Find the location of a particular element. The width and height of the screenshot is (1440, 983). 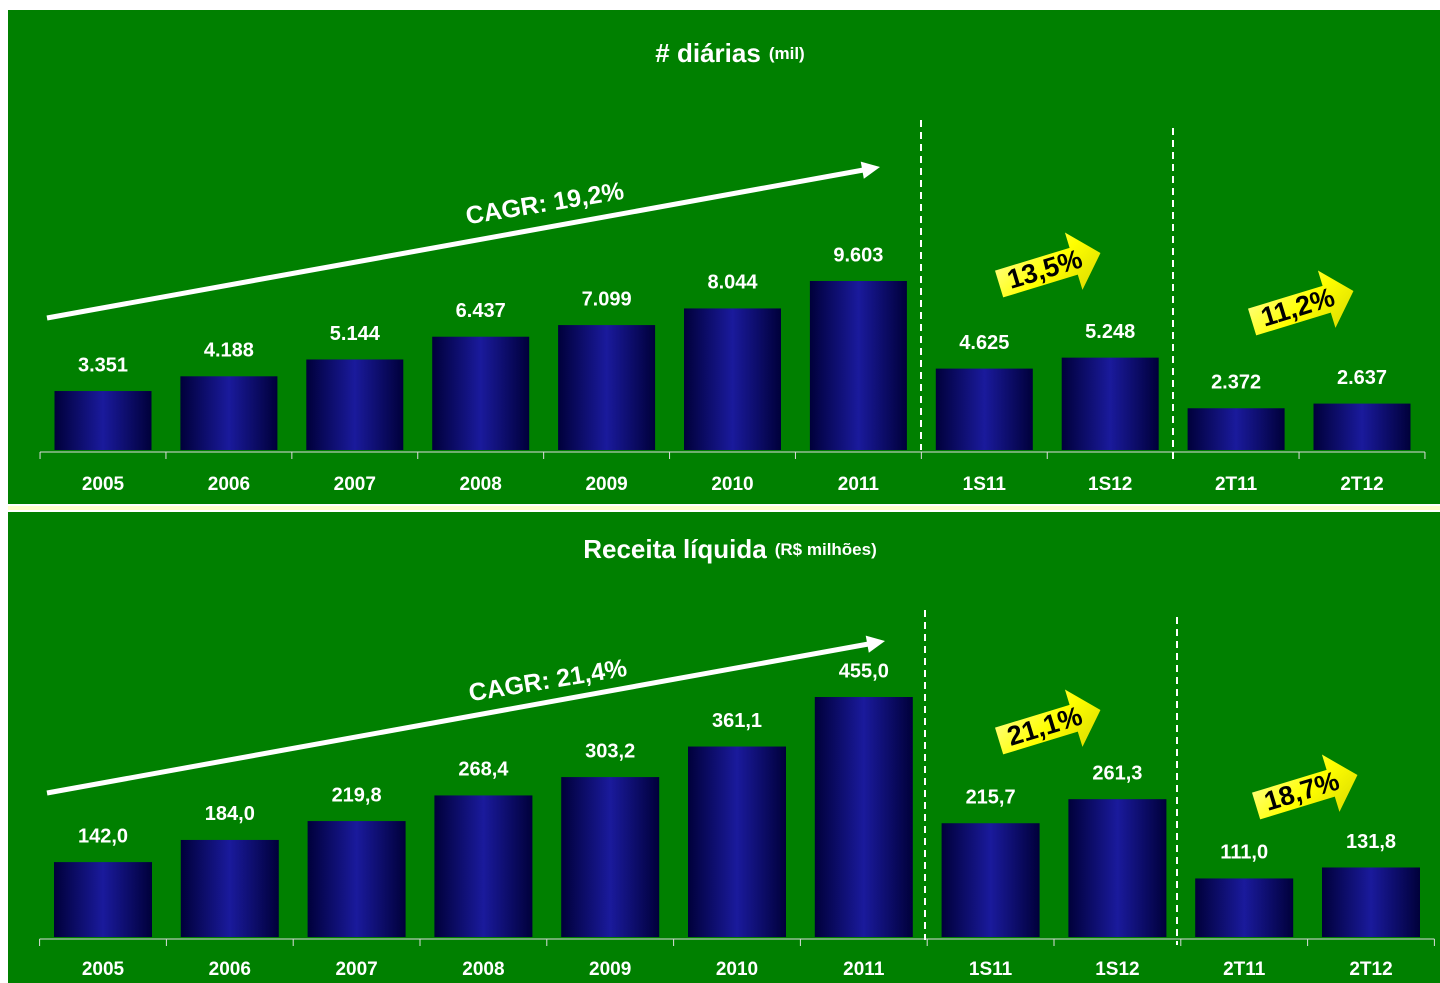

value-label: 6.437 is located at coordinates (481, 311).